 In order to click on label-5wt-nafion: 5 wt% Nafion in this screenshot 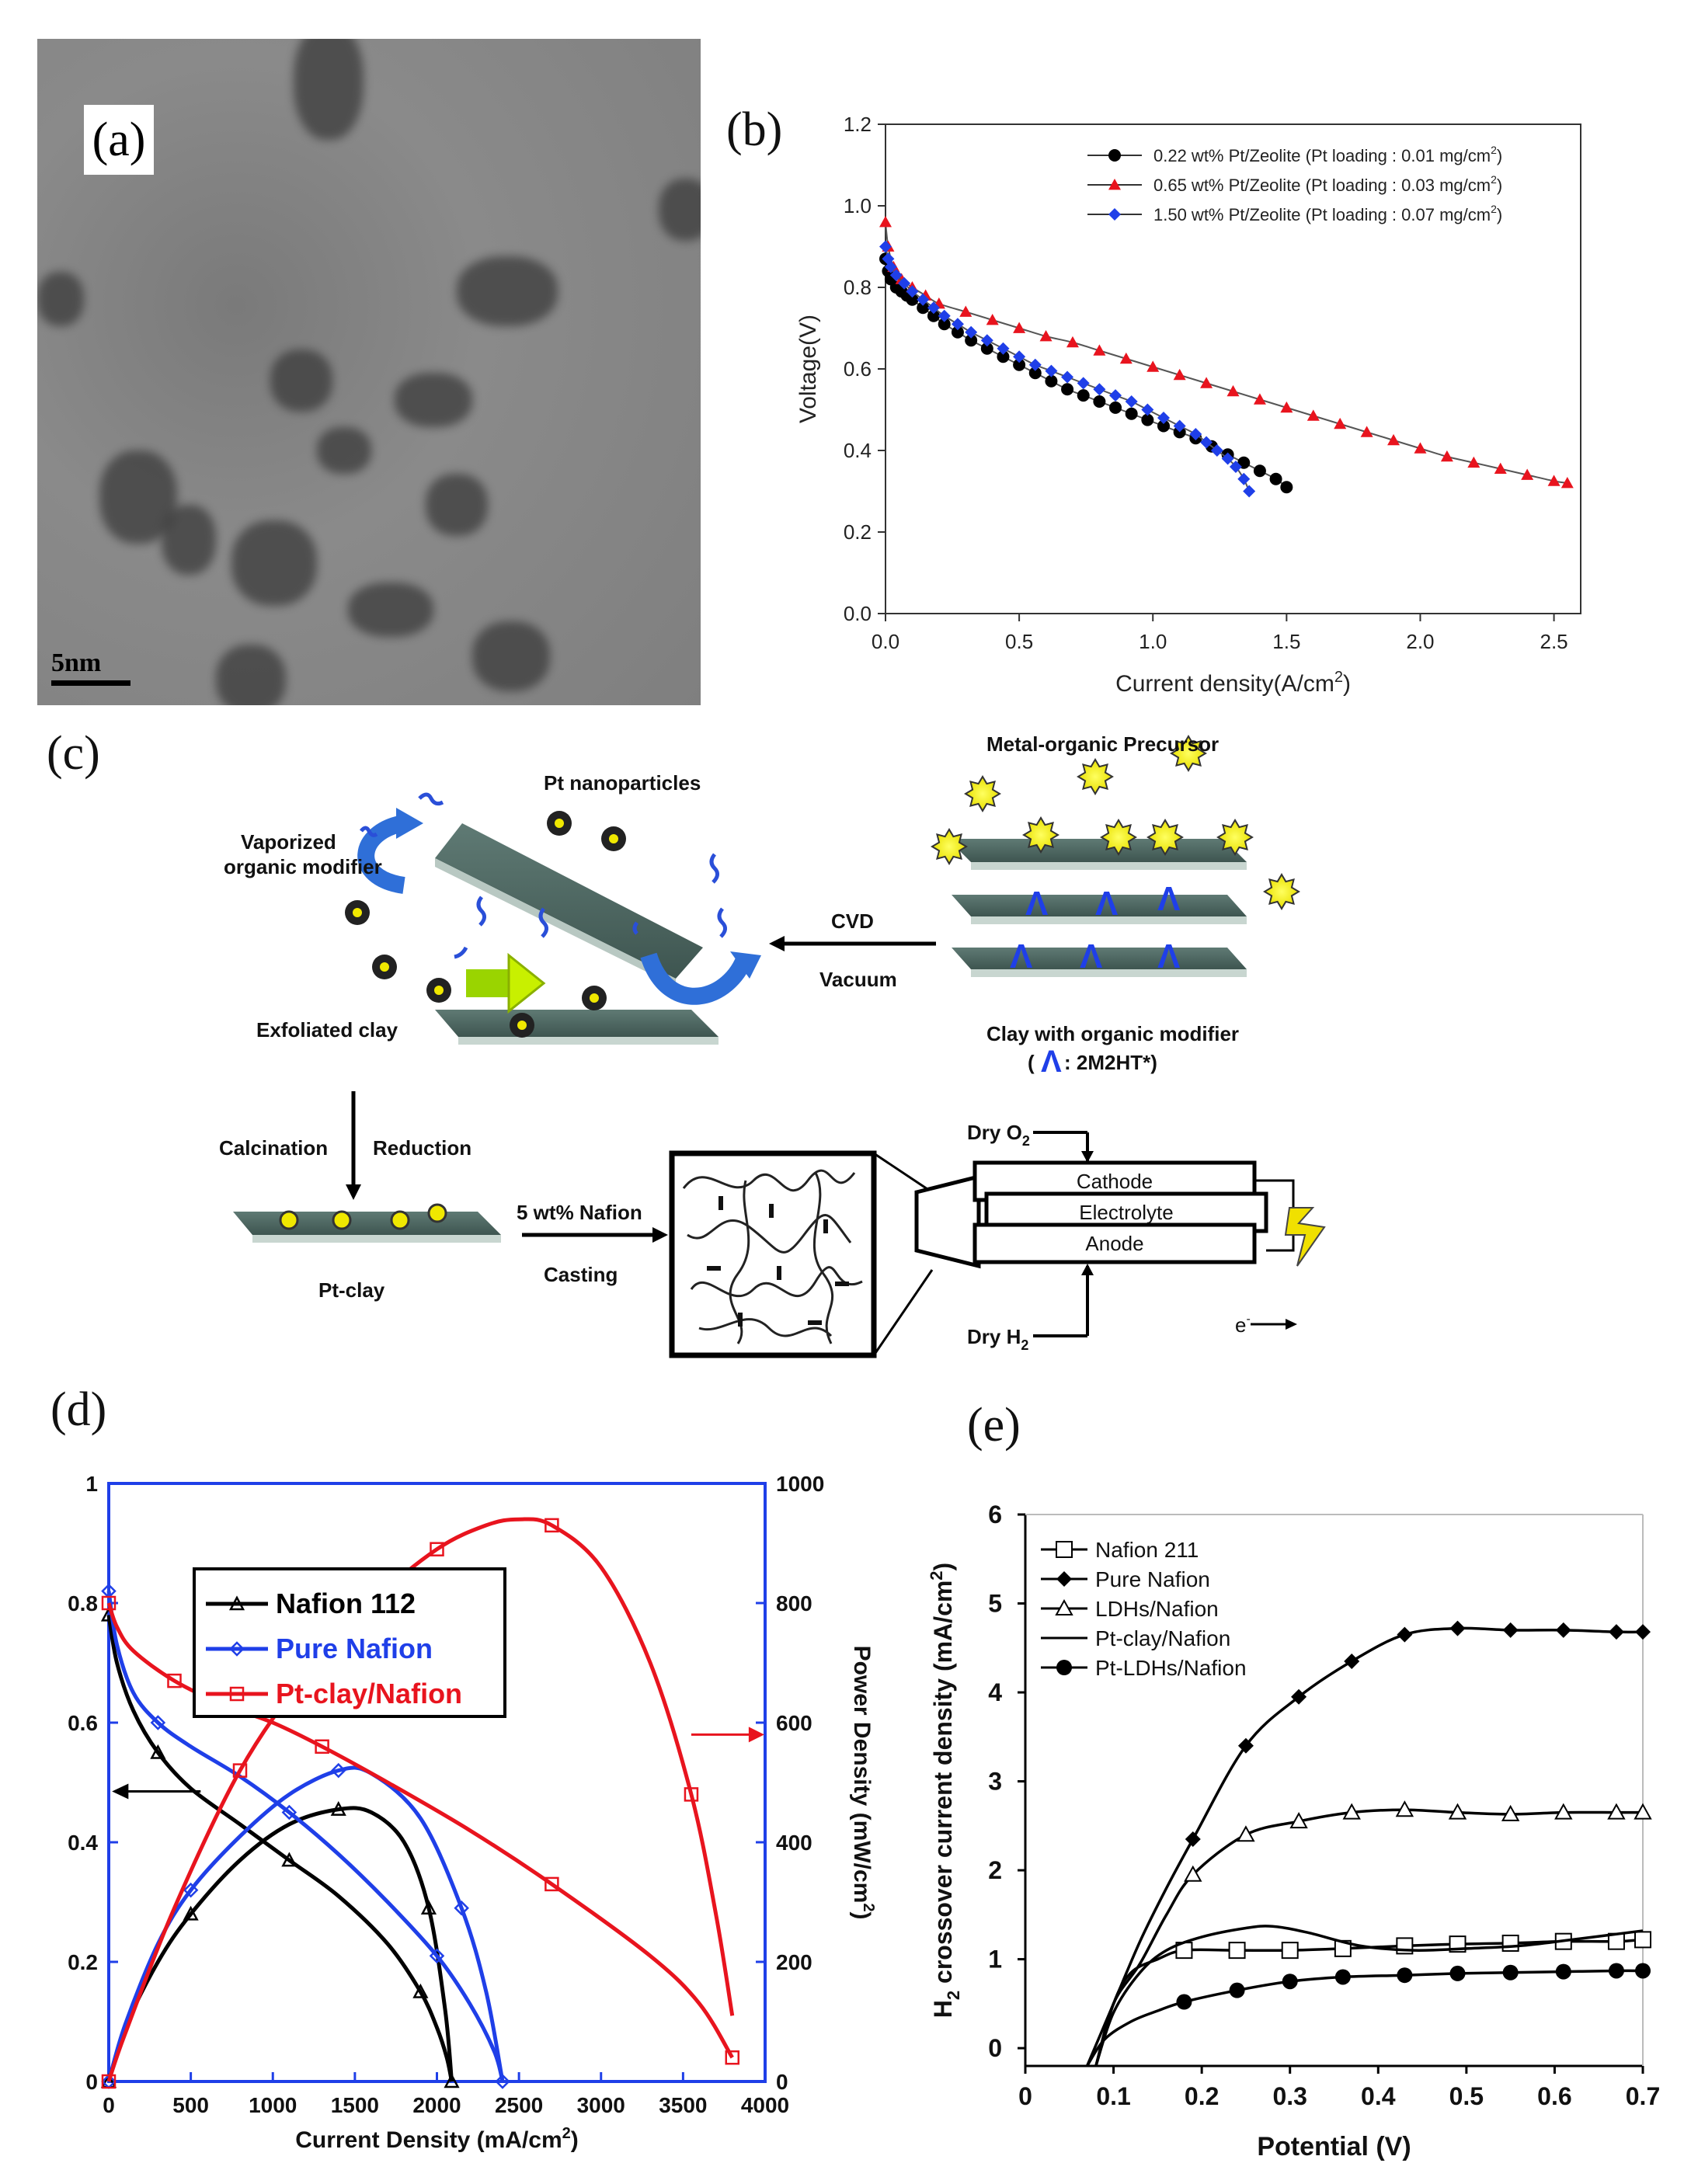, I will do `click(579, 1212)`.